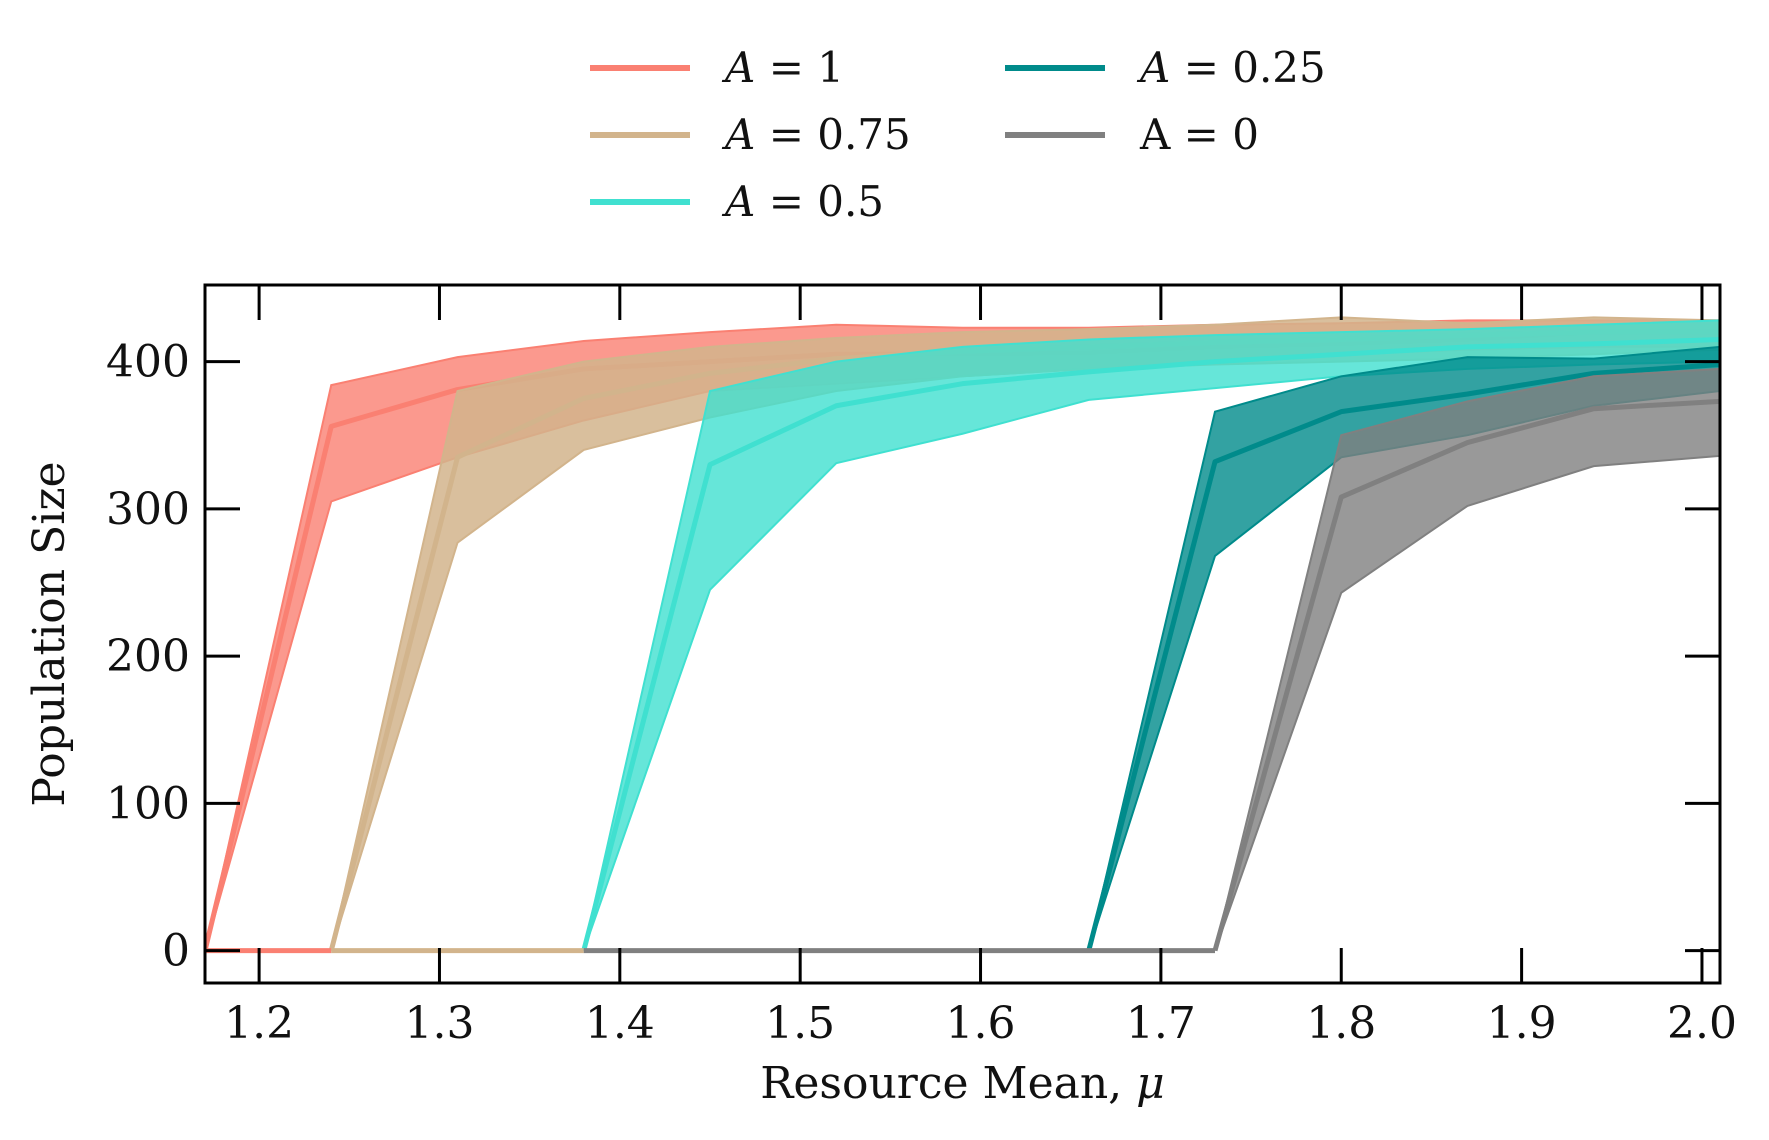 This screenshot has width=1769, height=1140. I want to click on legend-item: A = 0.75, so click(750, 134).